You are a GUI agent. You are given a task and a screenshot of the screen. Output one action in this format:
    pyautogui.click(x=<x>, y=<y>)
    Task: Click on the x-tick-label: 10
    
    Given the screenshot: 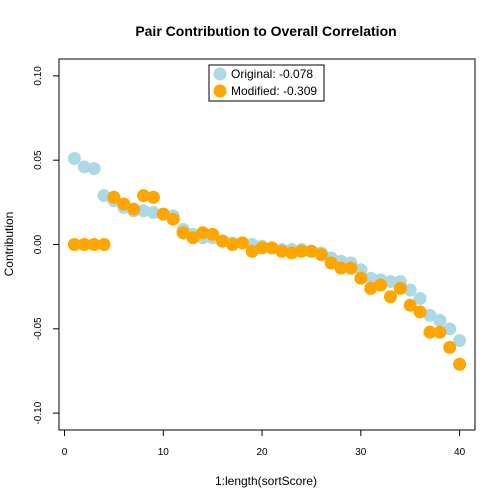 What is the action you would take?
    pyautogui.click(x=164, y=452)
    